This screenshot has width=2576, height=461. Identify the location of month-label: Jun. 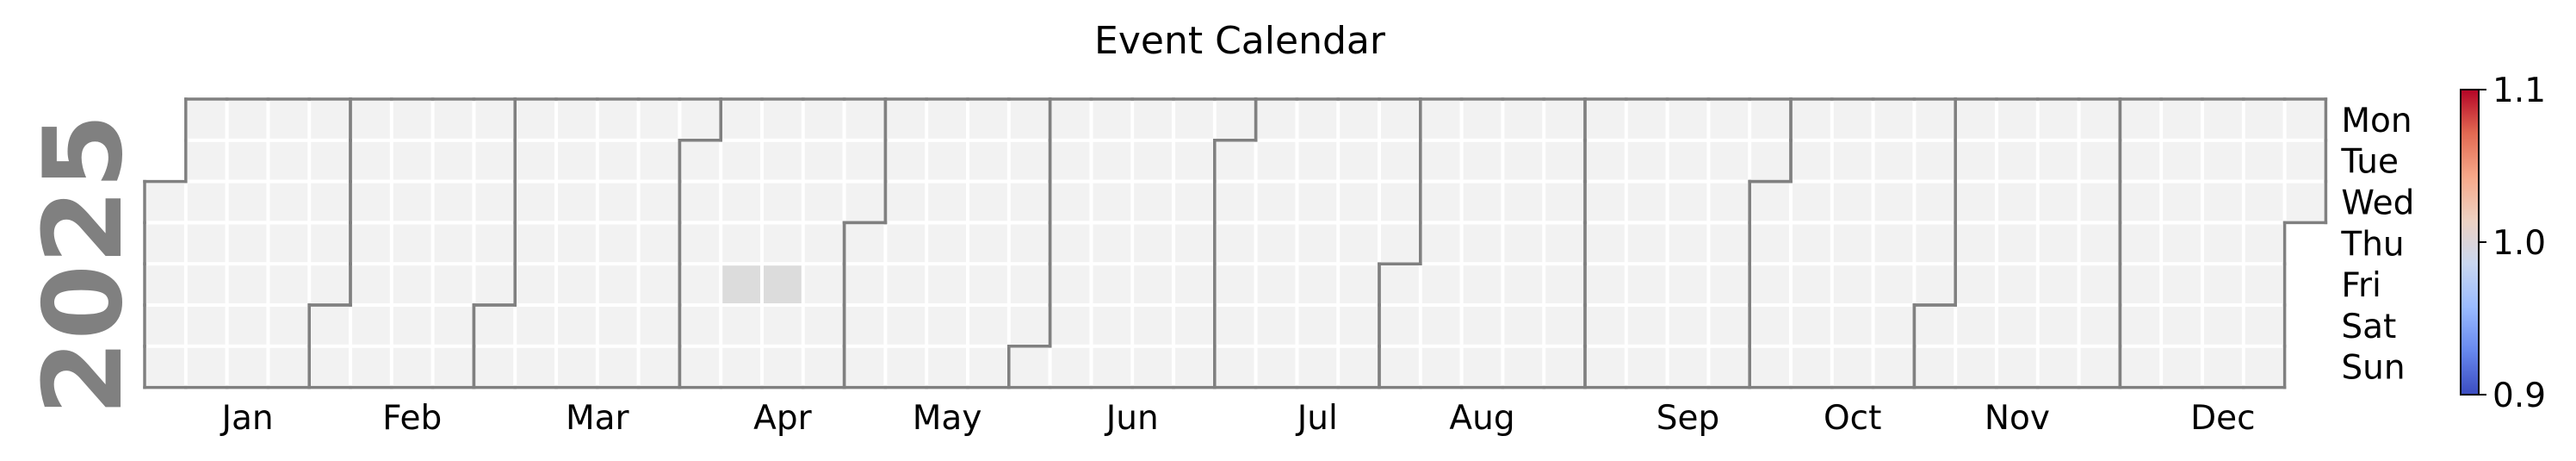
(1131, 418).